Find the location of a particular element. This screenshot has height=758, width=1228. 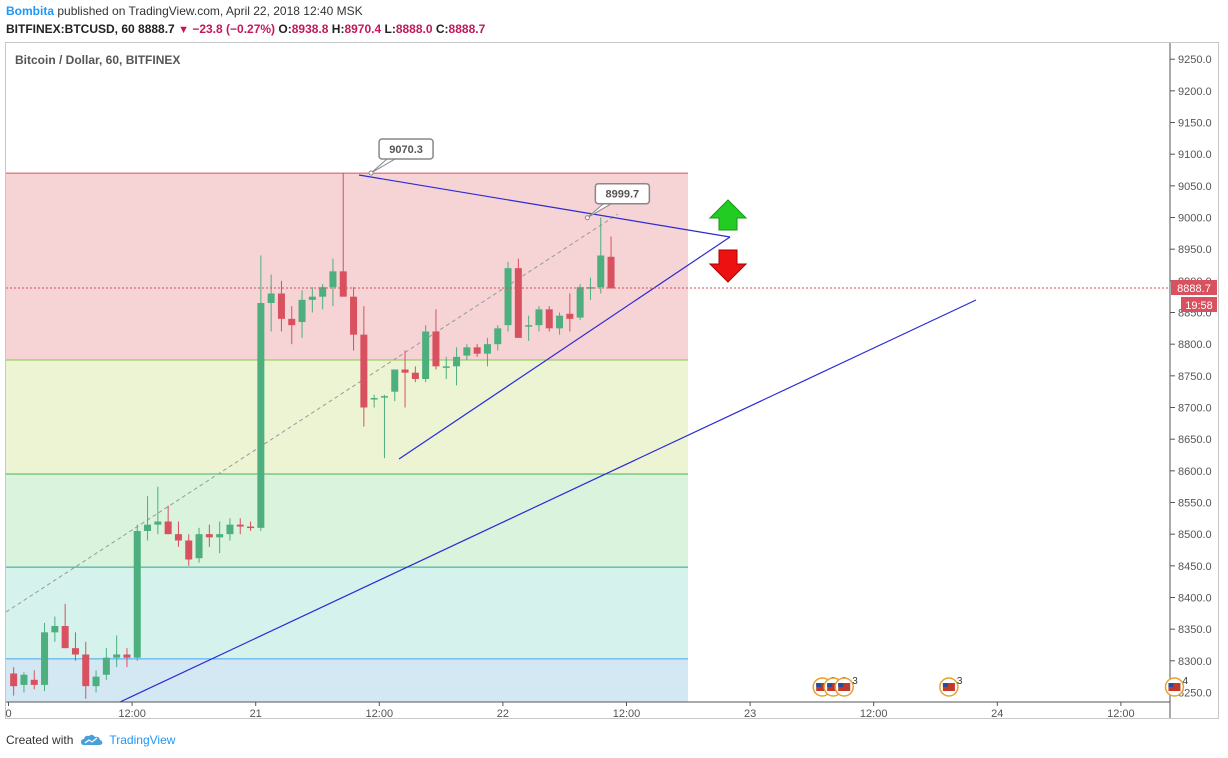

y-tick-label-0: 8250.0 is located at coordinates (1195, 693).